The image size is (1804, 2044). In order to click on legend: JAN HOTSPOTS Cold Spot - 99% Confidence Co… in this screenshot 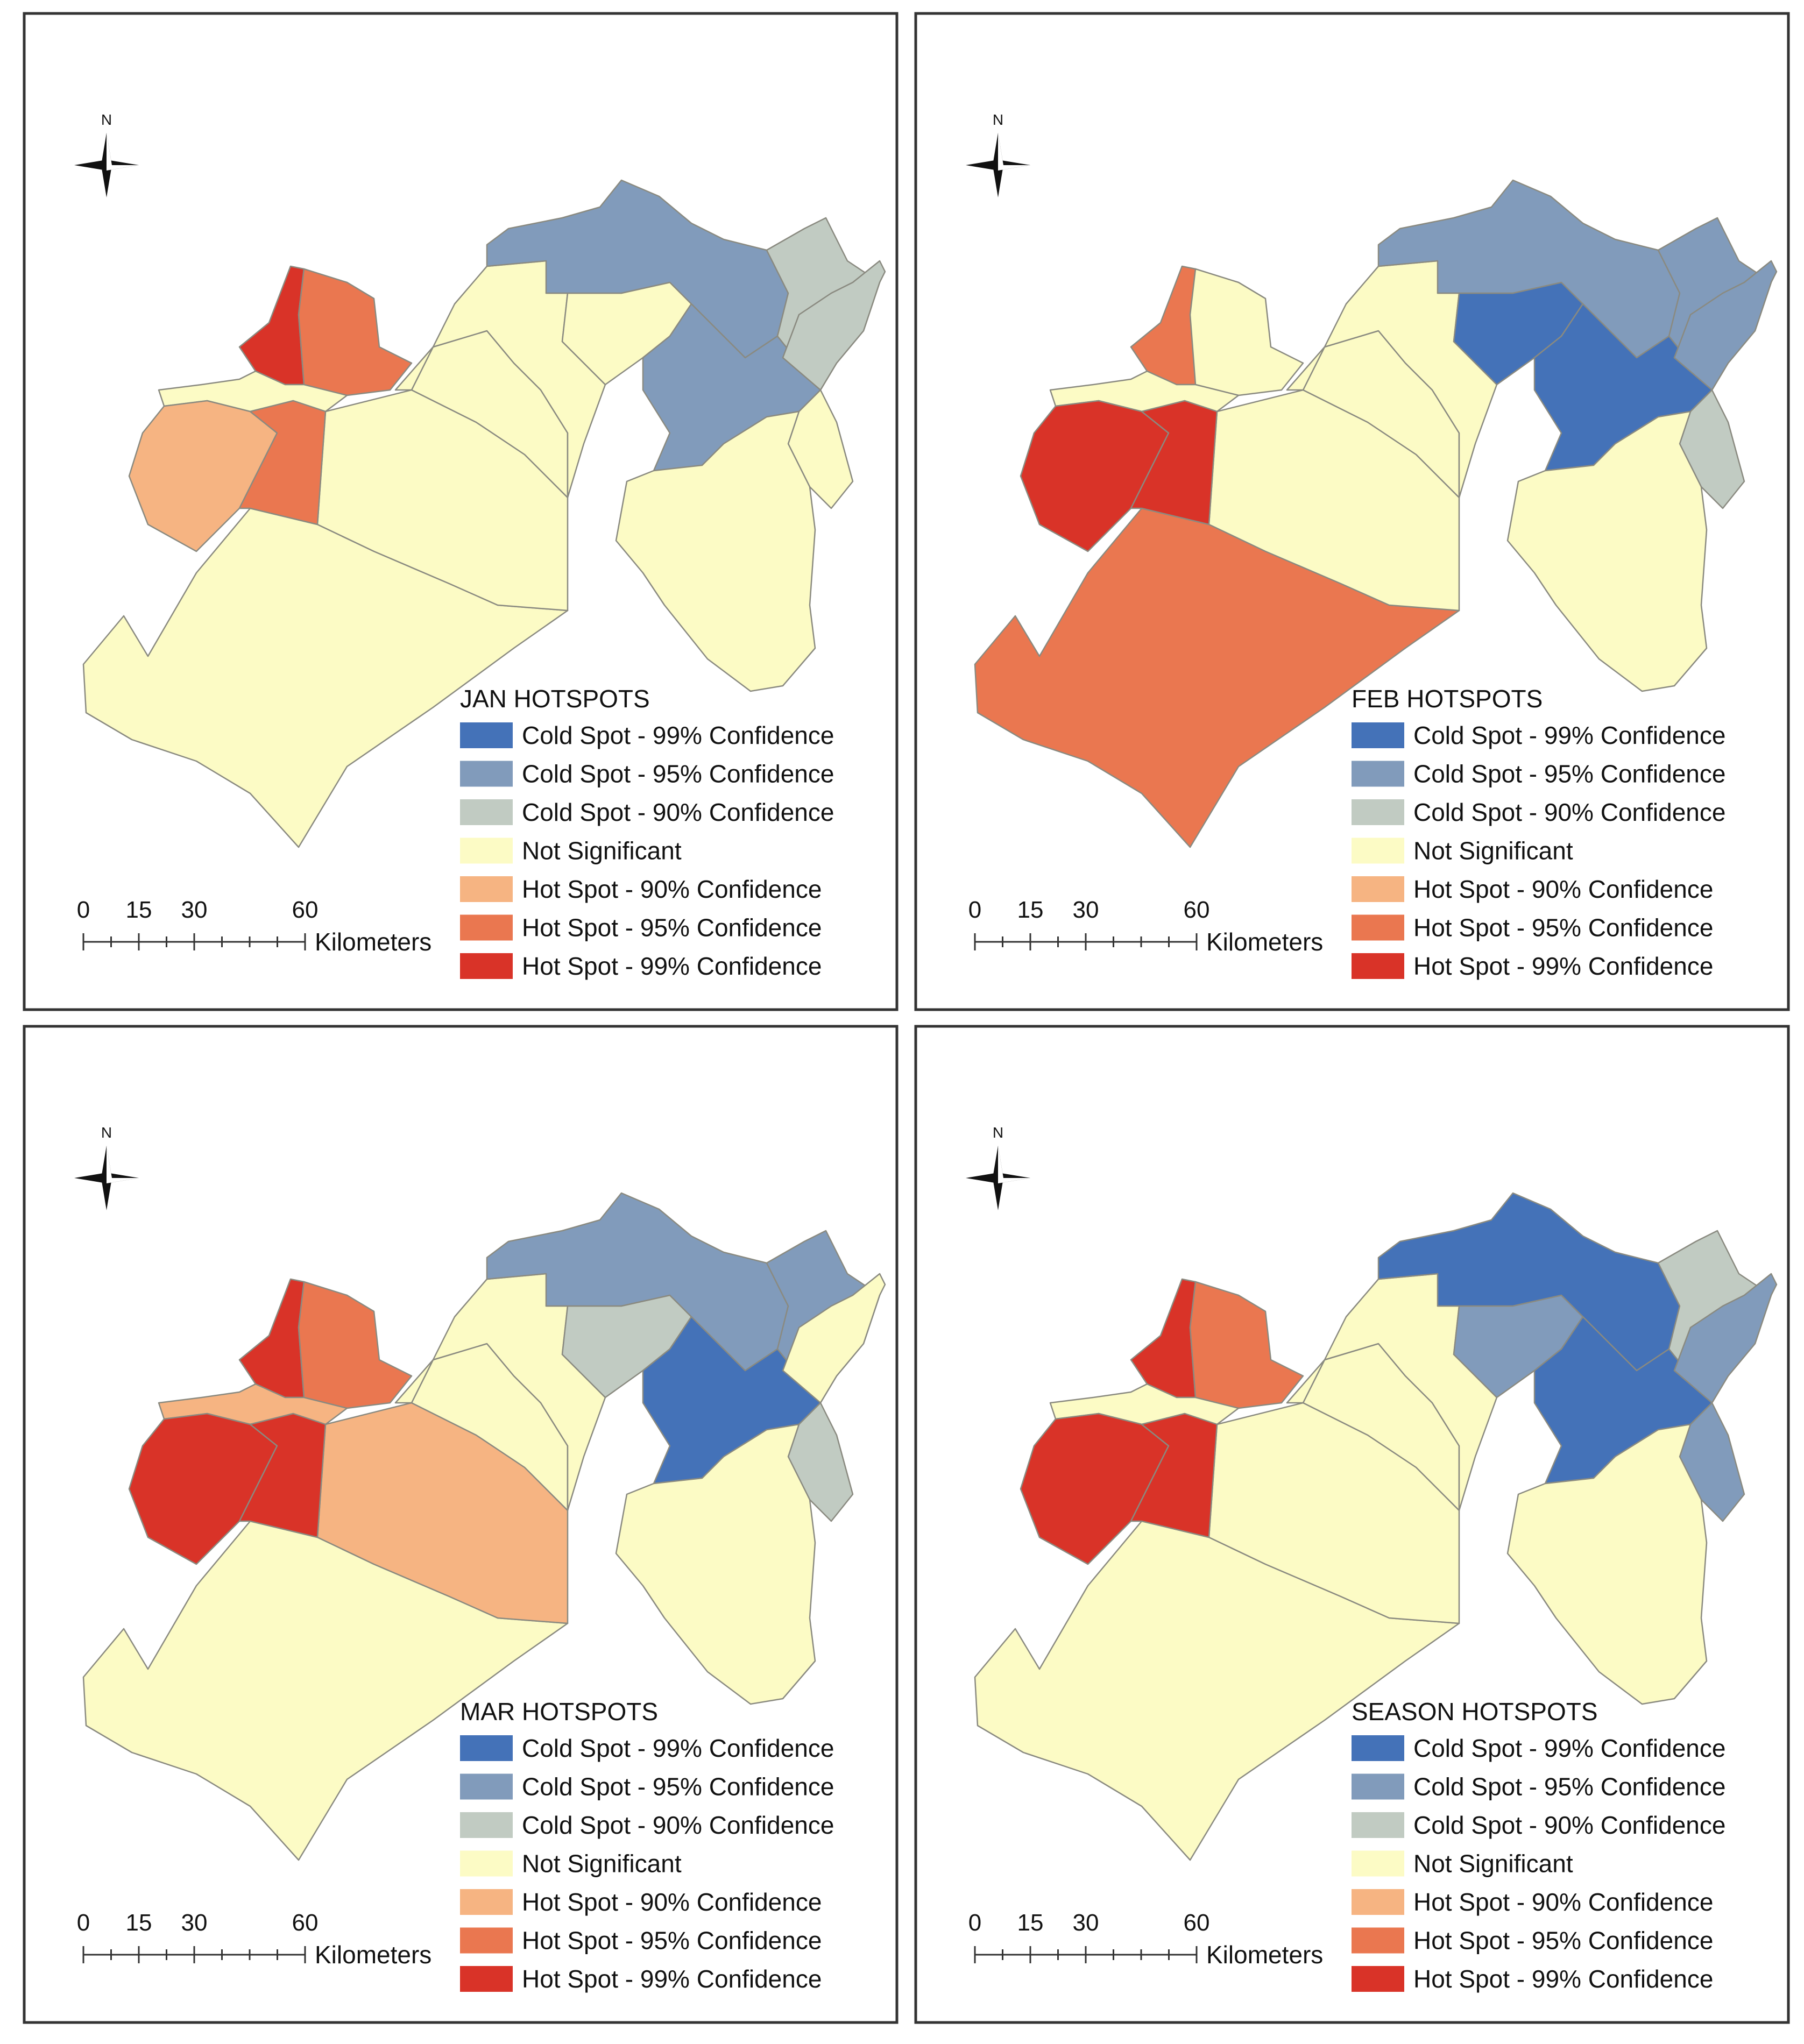, I will do `click(647, 833)`.